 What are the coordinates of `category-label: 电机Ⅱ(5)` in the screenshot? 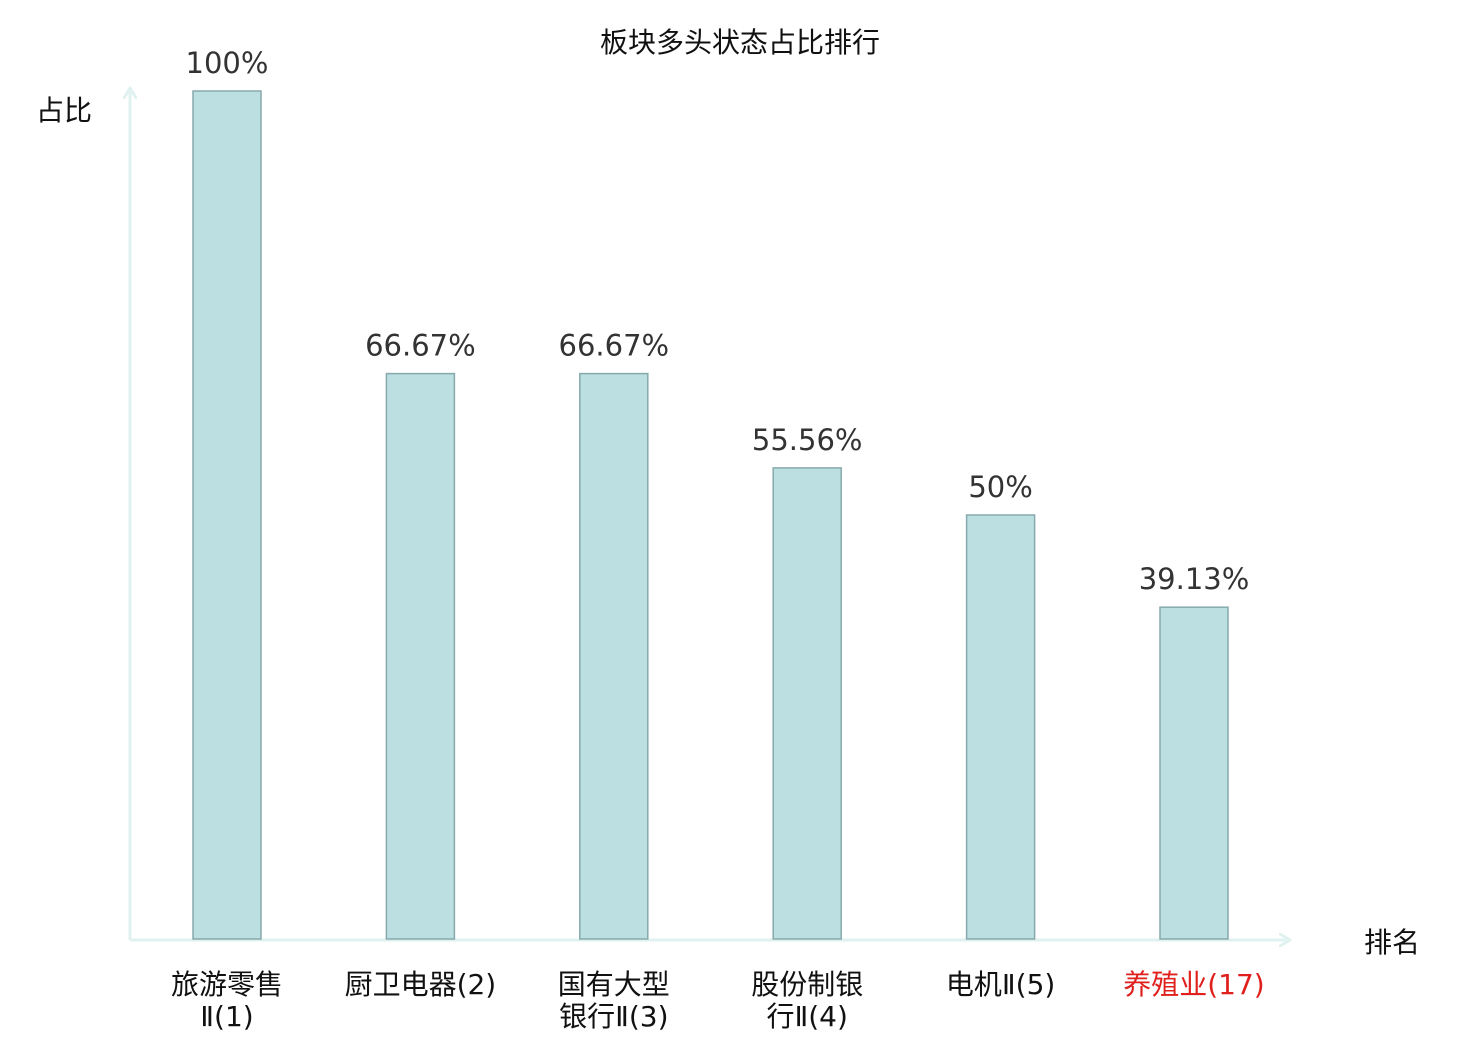 It's located at (1000, 984).